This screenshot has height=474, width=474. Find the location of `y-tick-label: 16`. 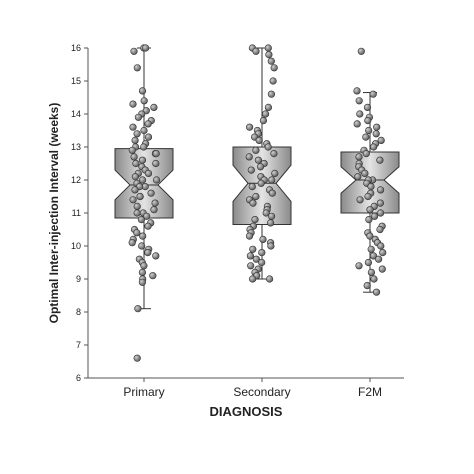

y-tick-label: 16 is located at coordinates (76, 48).